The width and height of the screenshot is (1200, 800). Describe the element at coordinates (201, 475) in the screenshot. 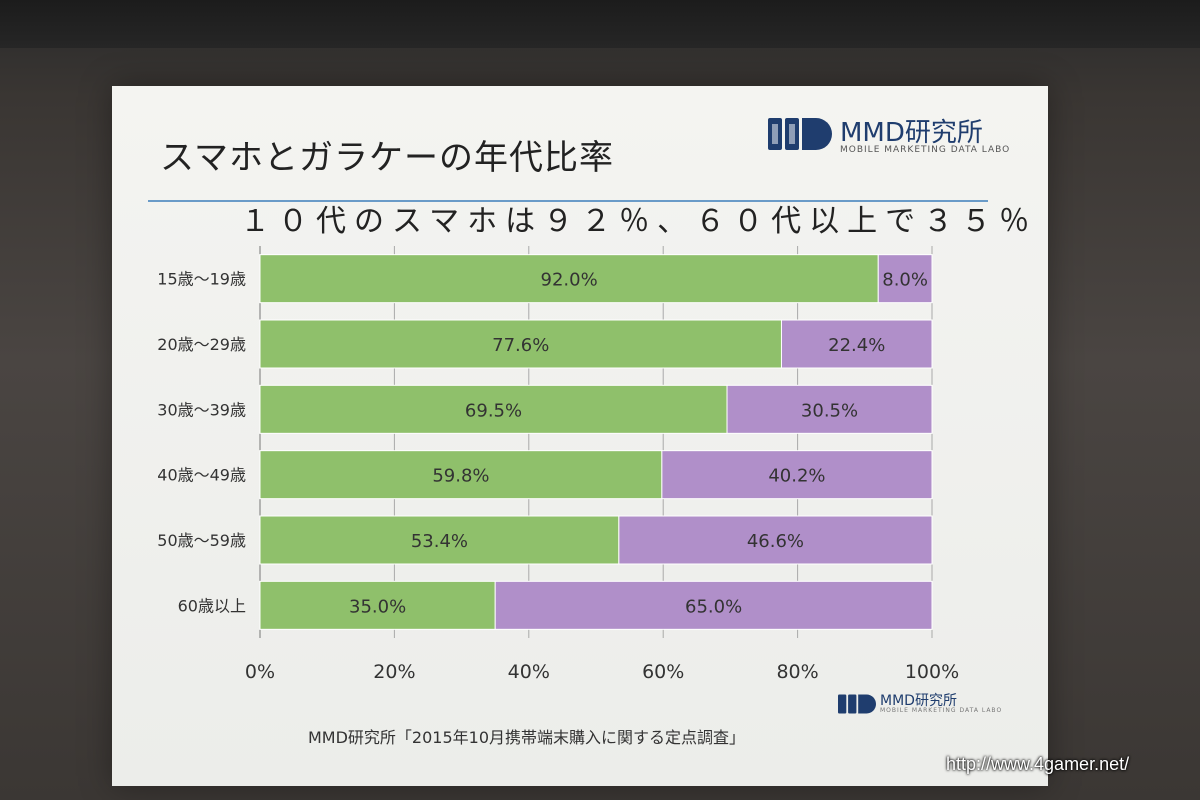

I see `category-label: 40歳〜49歳` at that location.